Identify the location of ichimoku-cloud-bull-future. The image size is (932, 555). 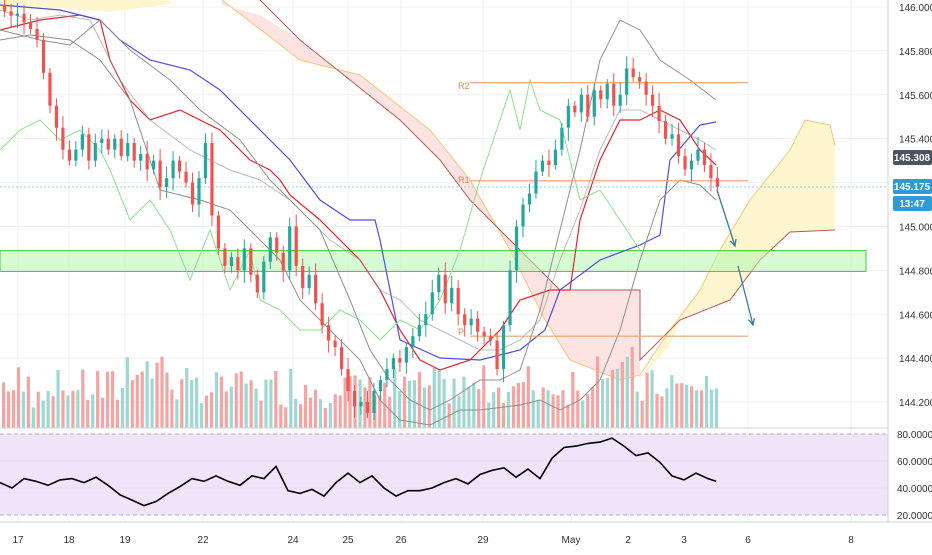
(737, 250).